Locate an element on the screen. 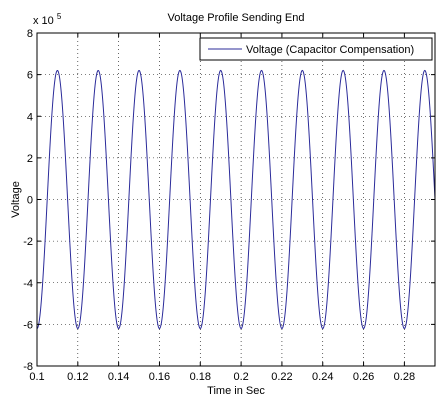 The height and width of the screenshot is (403, 436). x-tick-label: 0.14 is located at coordinates (118, 377).